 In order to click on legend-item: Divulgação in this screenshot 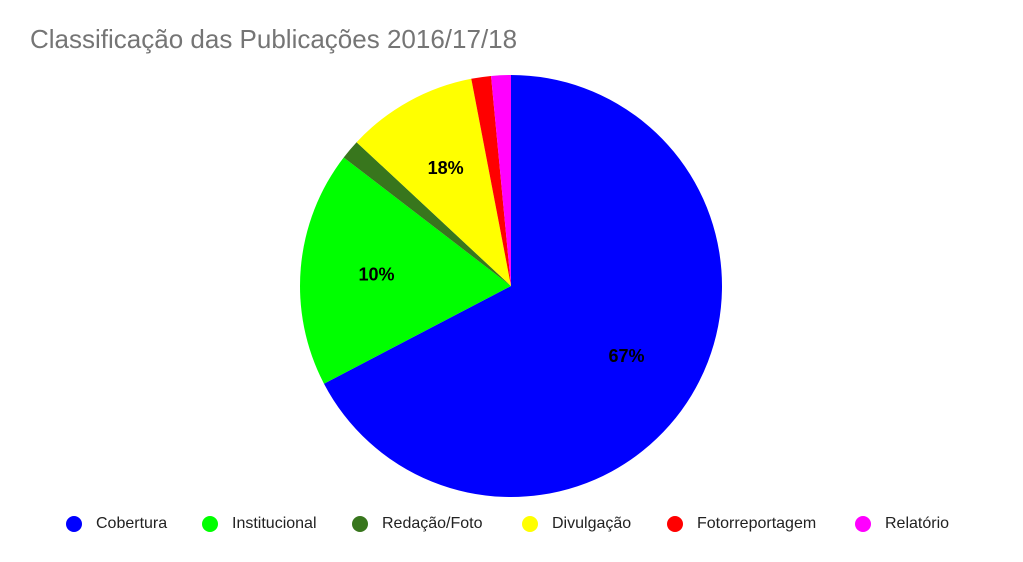, I will do `click(576, 524)`.